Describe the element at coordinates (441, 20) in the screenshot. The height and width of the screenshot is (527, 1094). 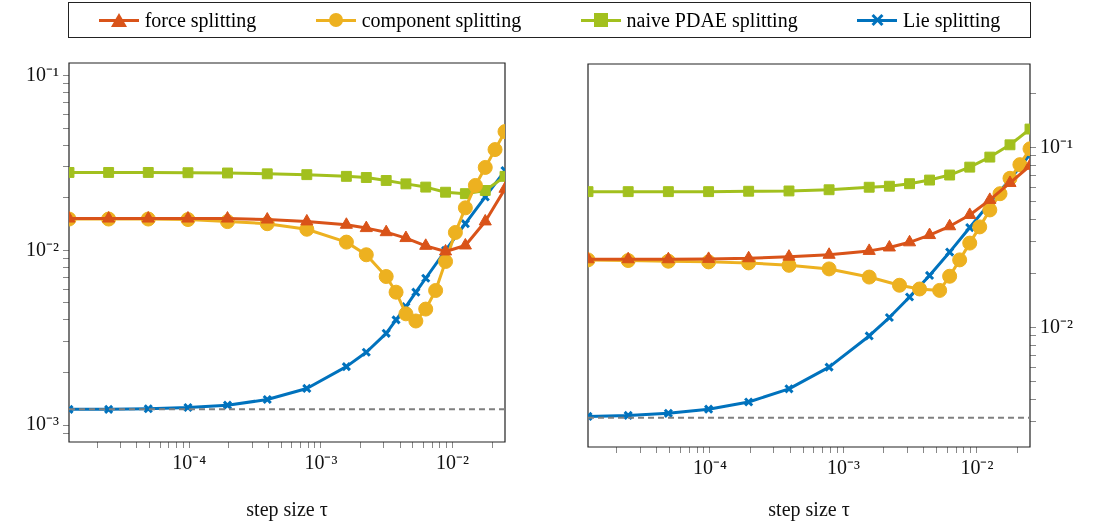
I see `legend-label: component splitting` at that location.